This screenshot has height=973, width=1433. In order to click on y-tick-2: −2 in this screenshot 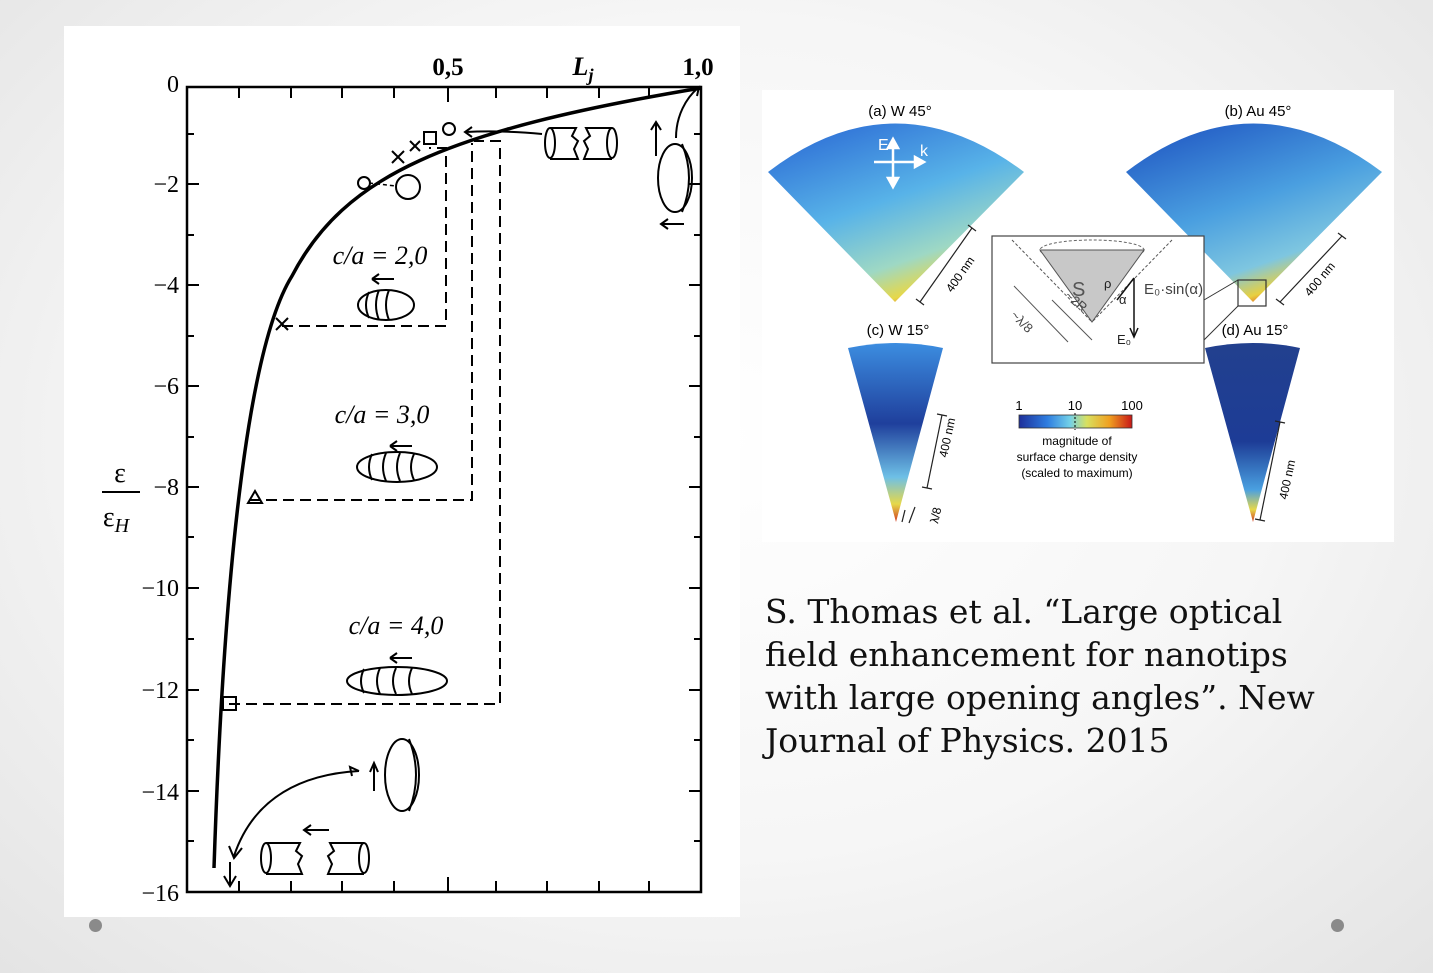, I will do `click(166, 185)`.